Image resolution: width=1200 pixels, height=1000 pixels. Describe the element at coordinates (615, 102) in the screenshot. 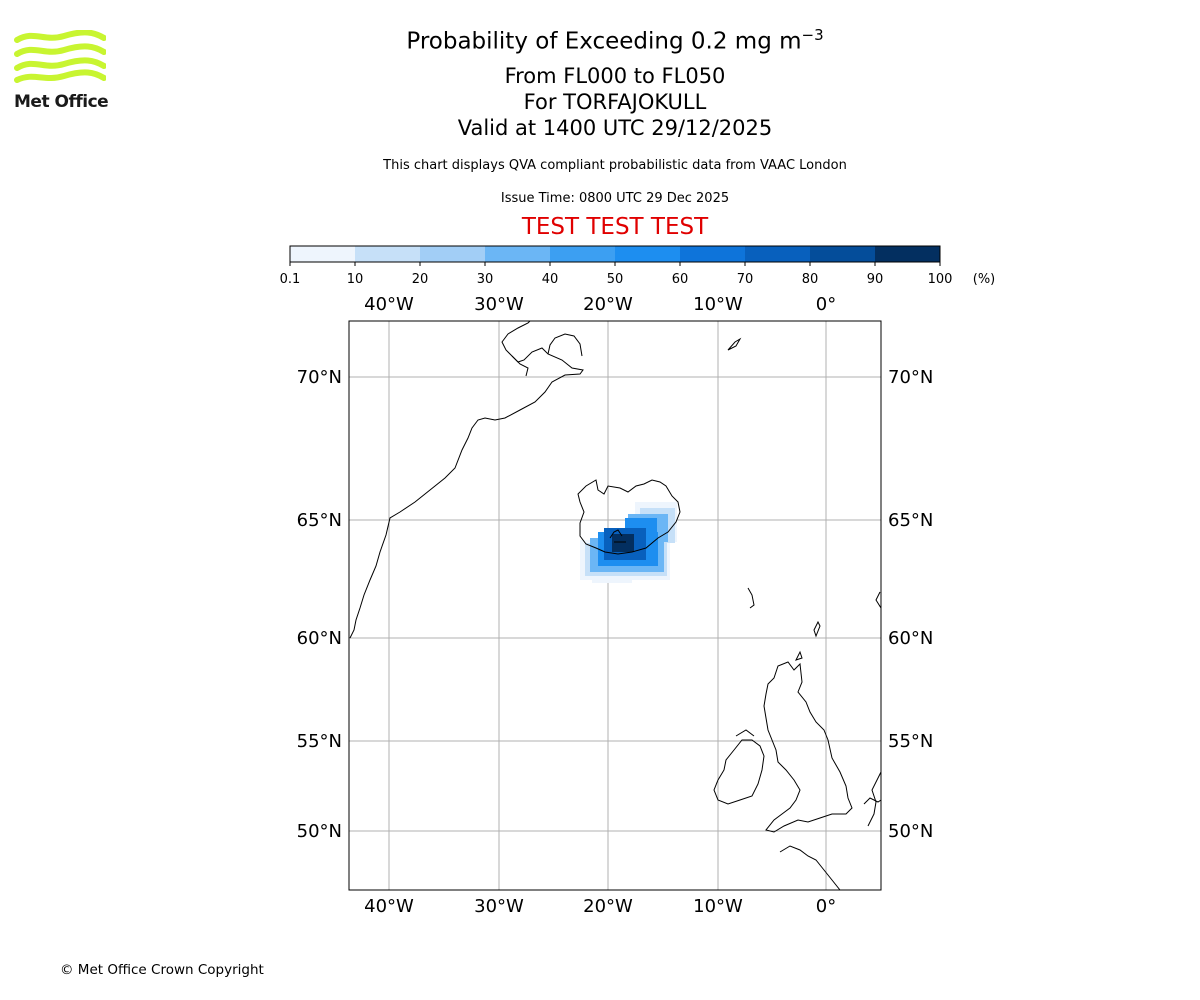

I see `volcano-name: For TORFAJOKULL` at that location.